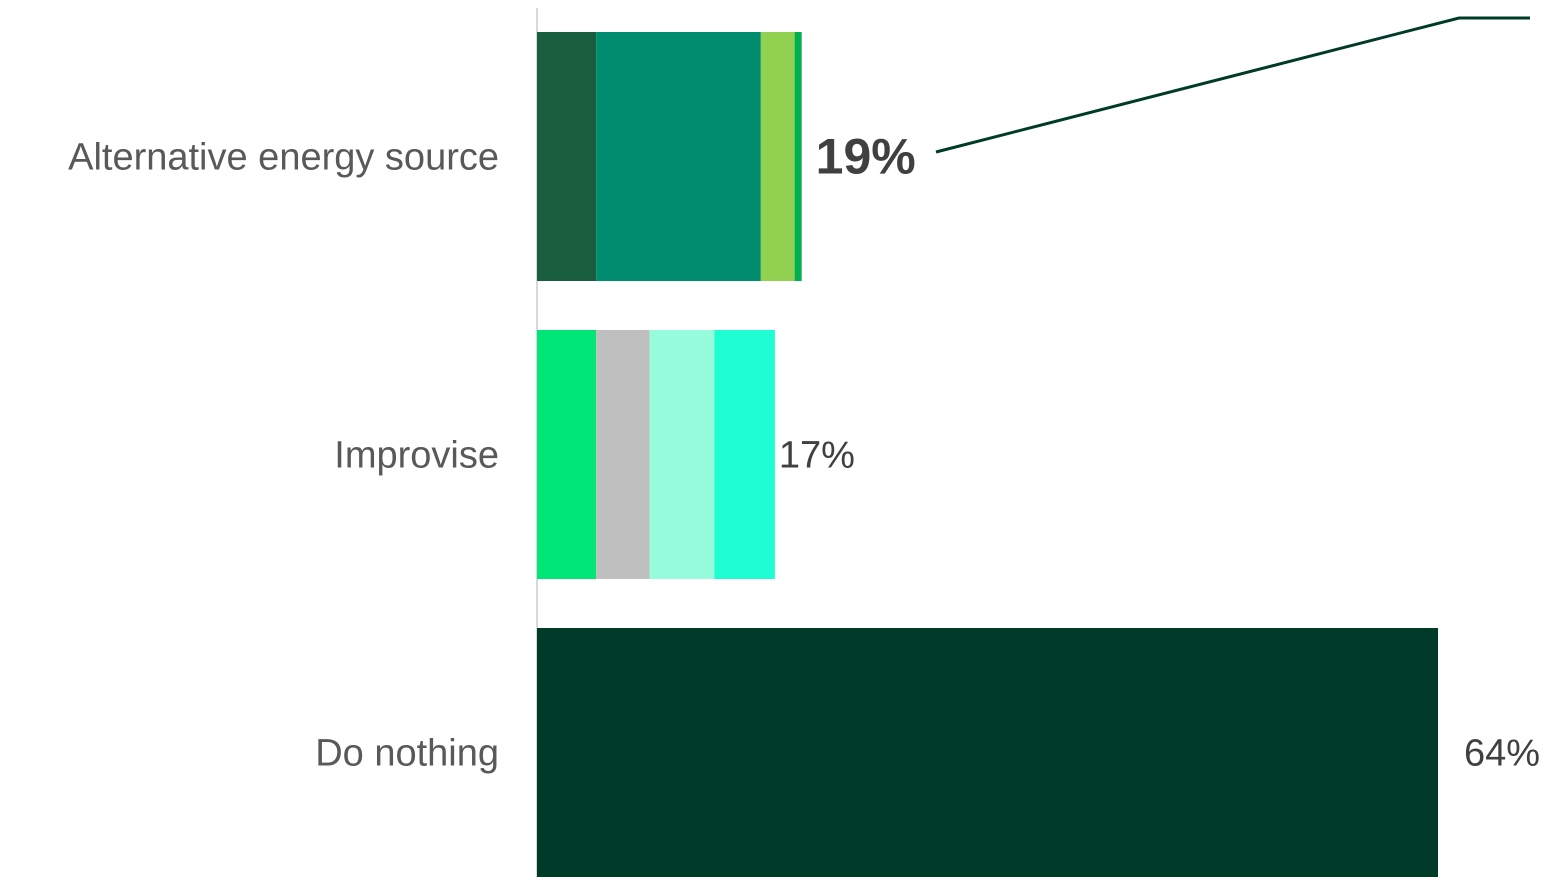 The height and width of the screenshot is (877, 1547). Describe the element at coordinates (283, 158) in the screenshot. I see `category-label: Alternative energy source` at that location.